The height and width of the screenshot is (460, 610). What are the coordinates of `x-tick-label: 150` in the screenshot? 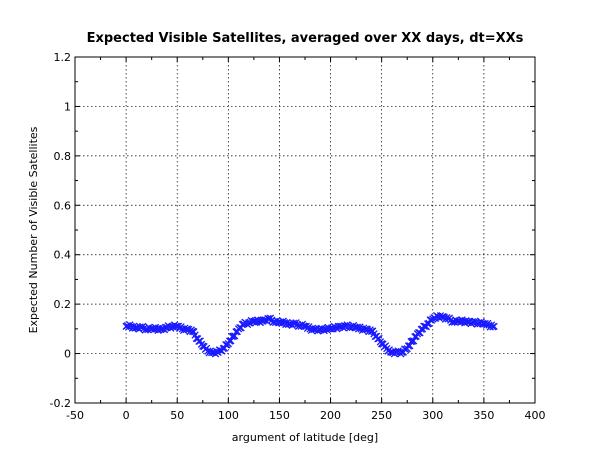 It's located at (279, 415).